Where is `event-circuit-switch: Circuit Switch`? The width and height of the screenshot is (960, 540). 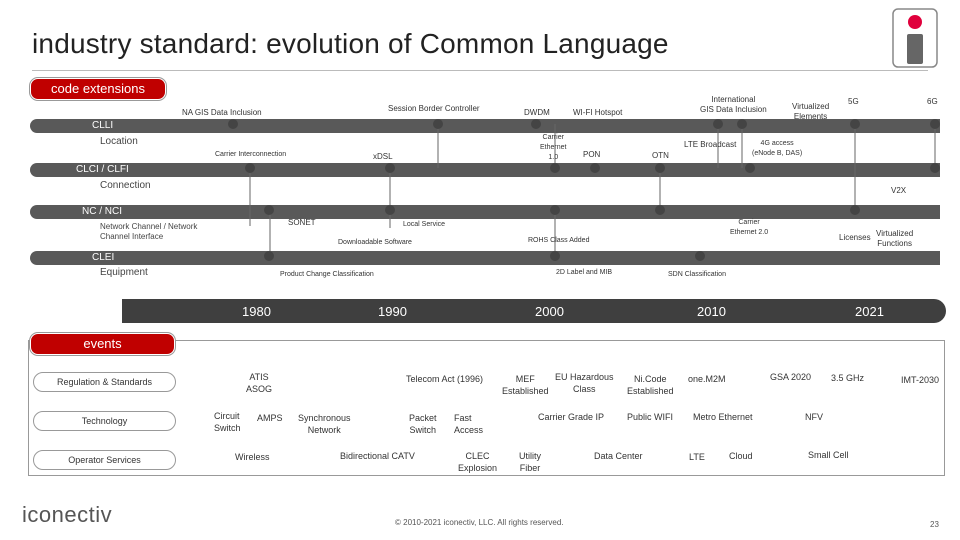 event-circuit-switch: Circuit Switch is located at coordinates (227, 422).